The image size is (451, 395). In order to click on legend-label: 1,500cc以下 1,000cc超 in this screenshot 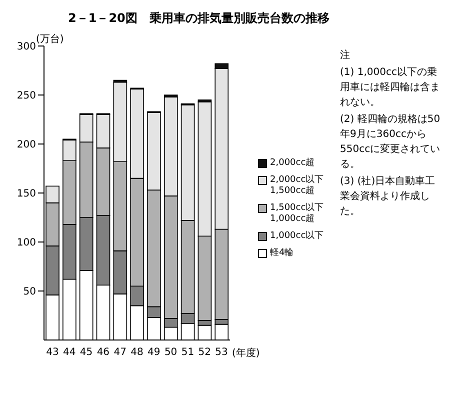, I will do `click(297, 214)`.